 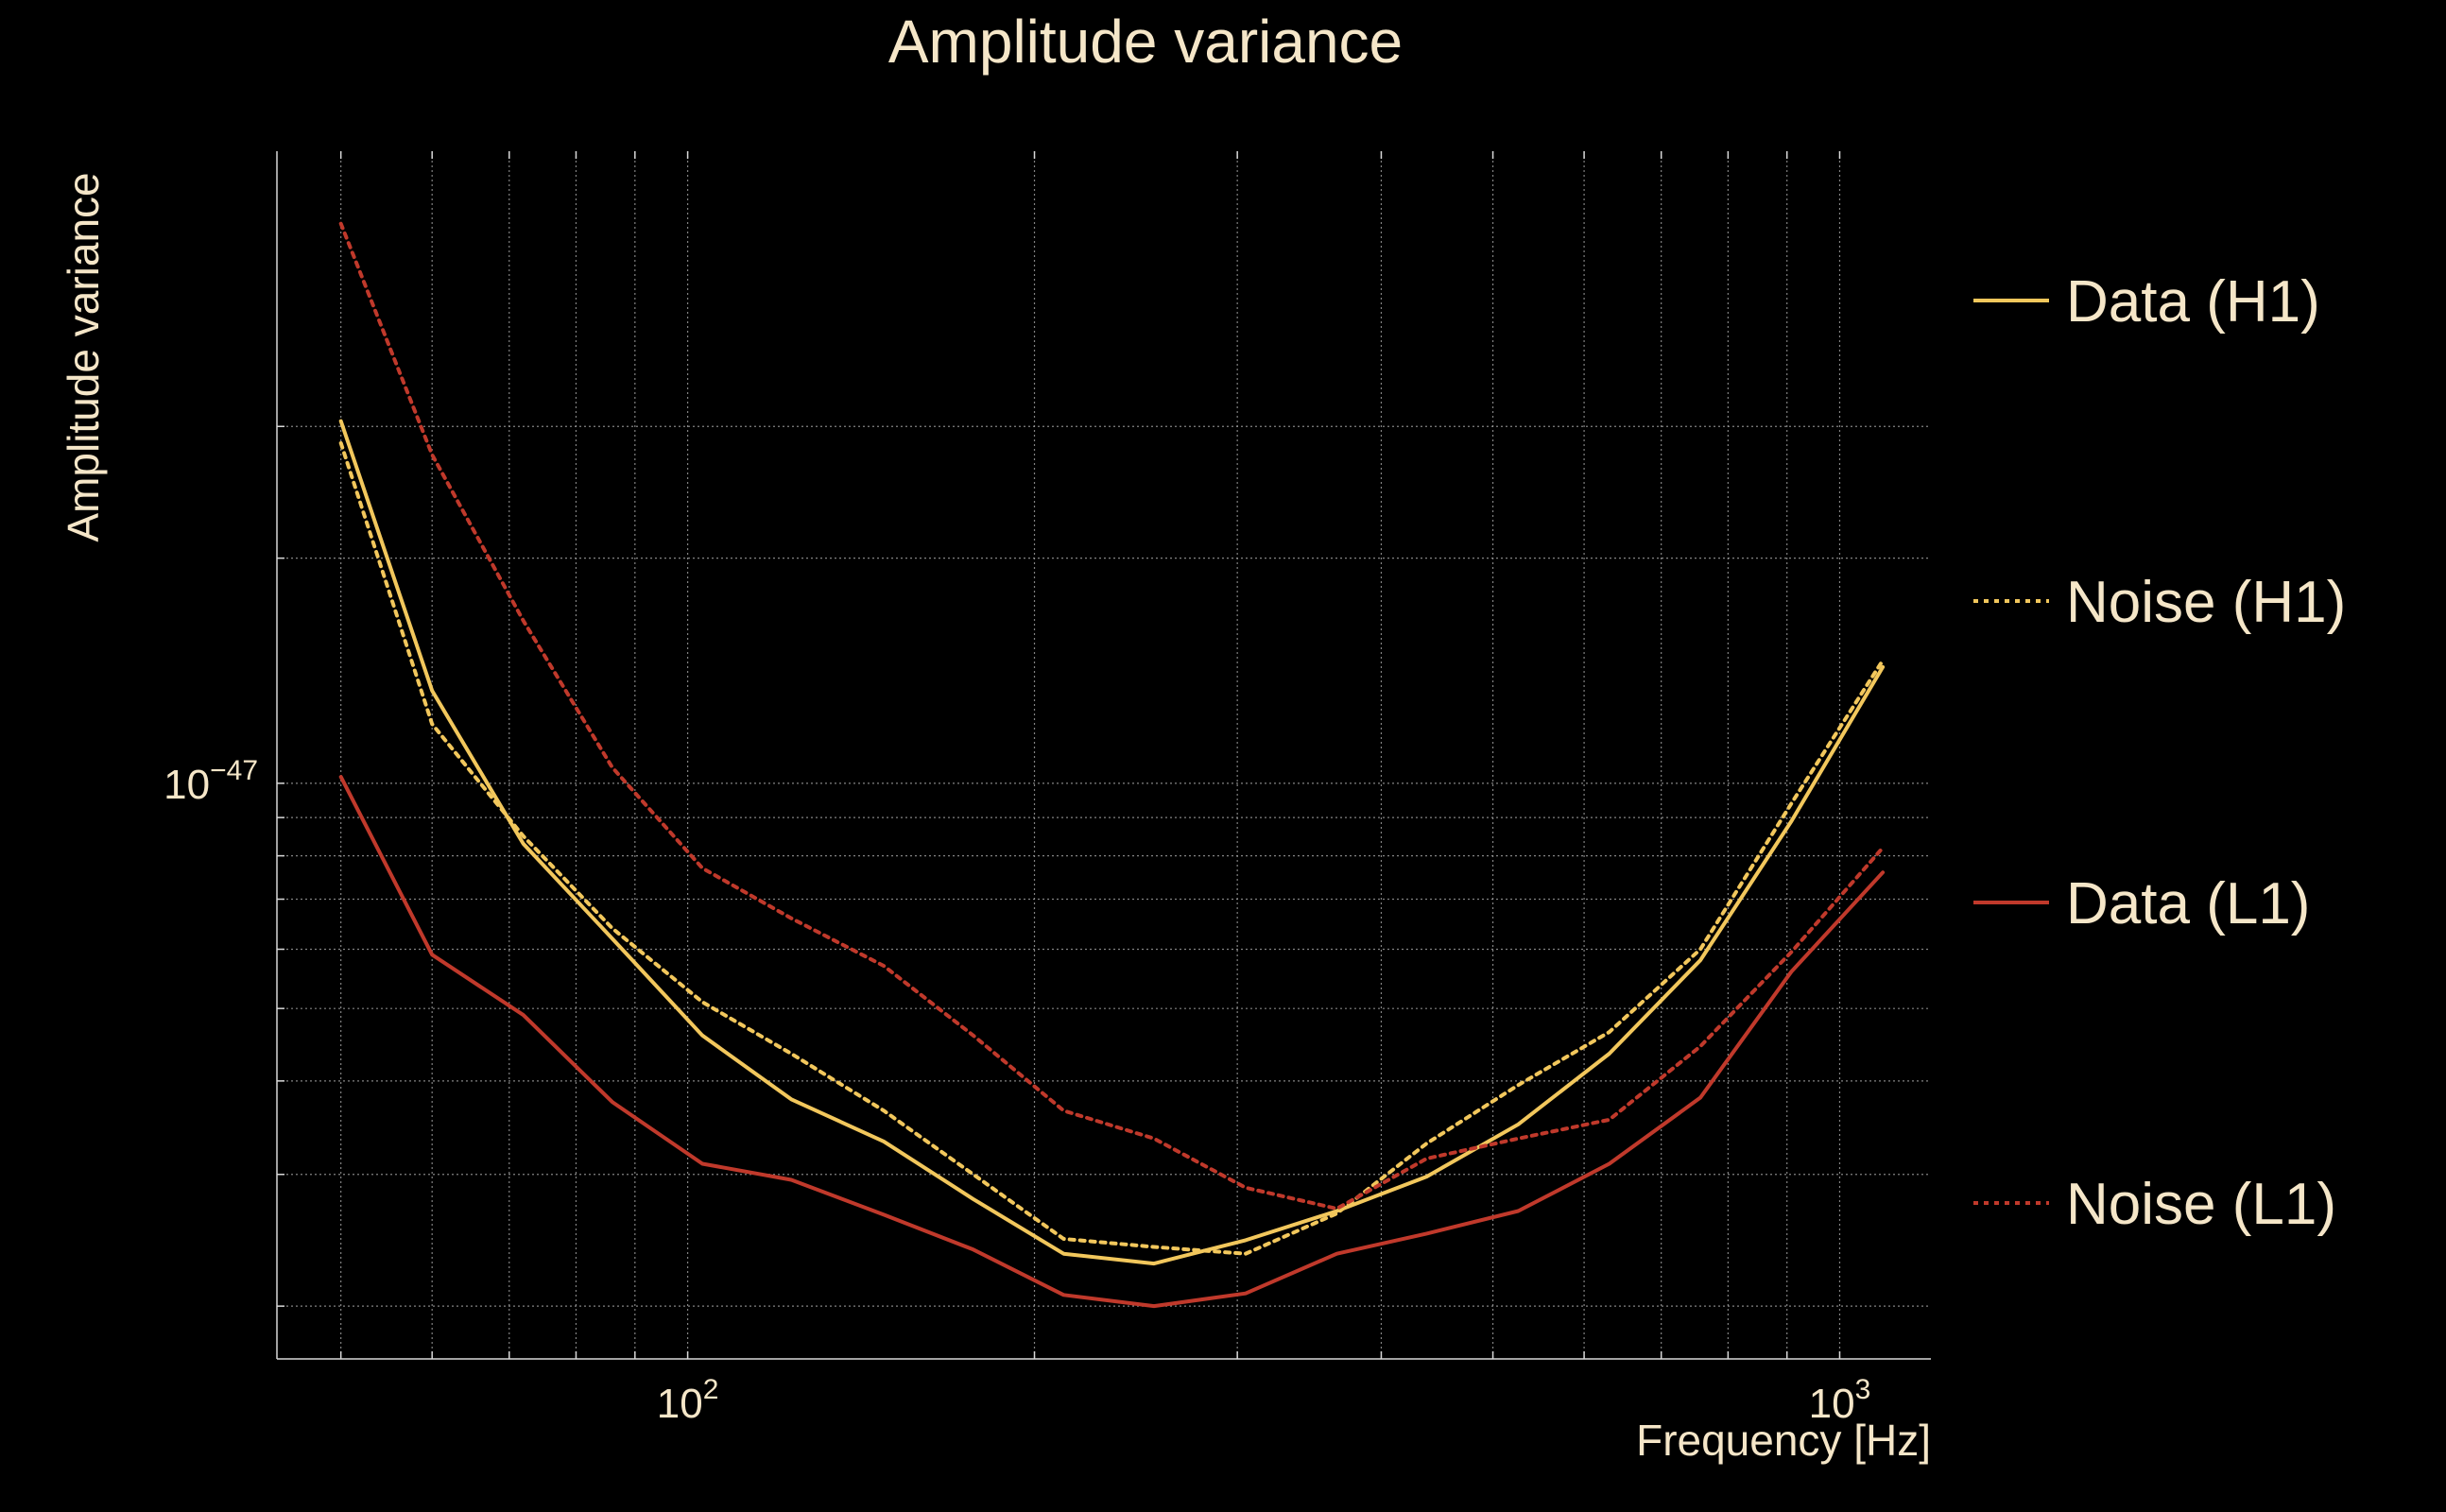 I want to click on legend: Data (H1) Noise (H1) Data (L1) Noise (L1), so click(x=2159, y=753).